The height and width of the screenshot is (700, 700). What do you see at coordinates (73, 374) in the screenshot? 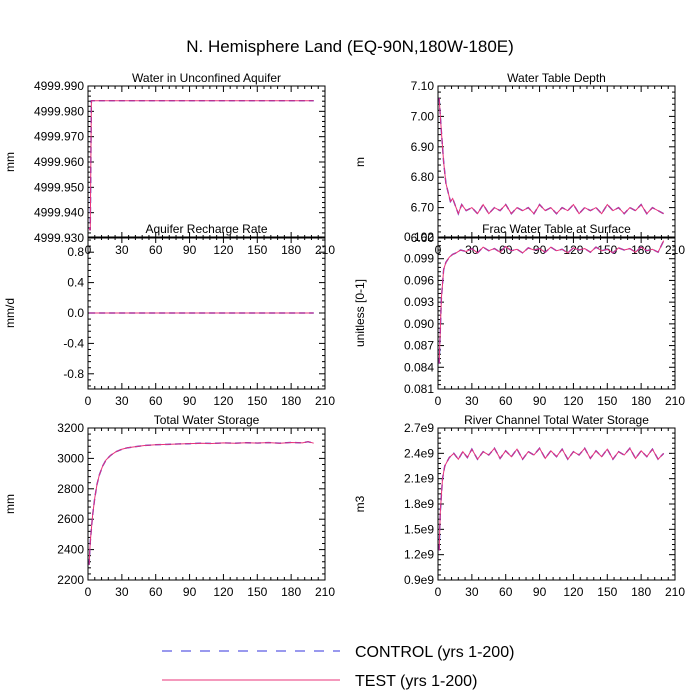
I see `y-tick-label: -0.8` at bounding box center [73, 374].